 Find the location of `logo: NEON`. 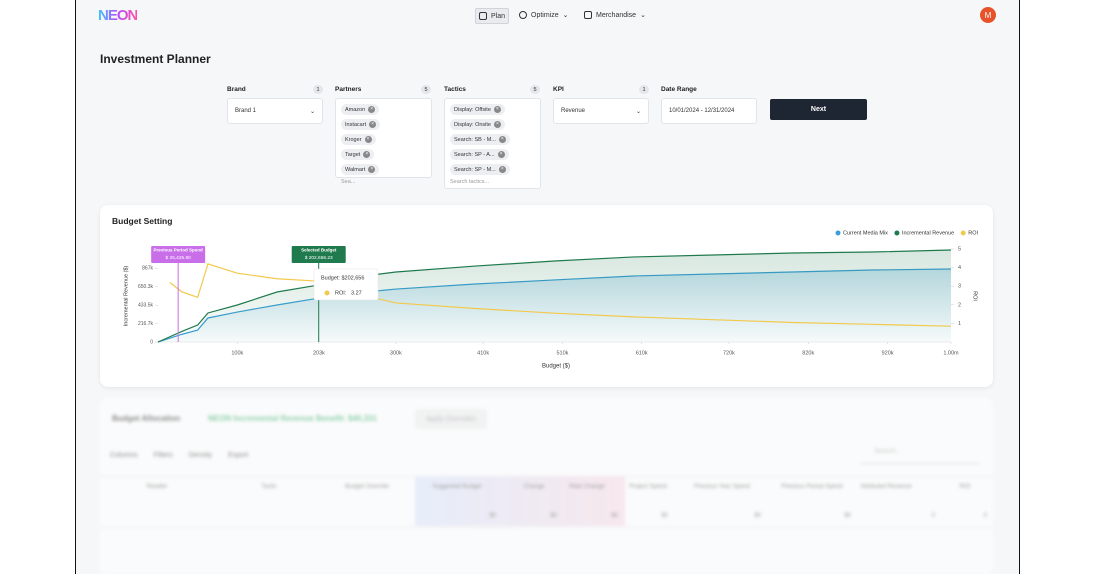

logo: NEON is located at coordinates (118, 15).